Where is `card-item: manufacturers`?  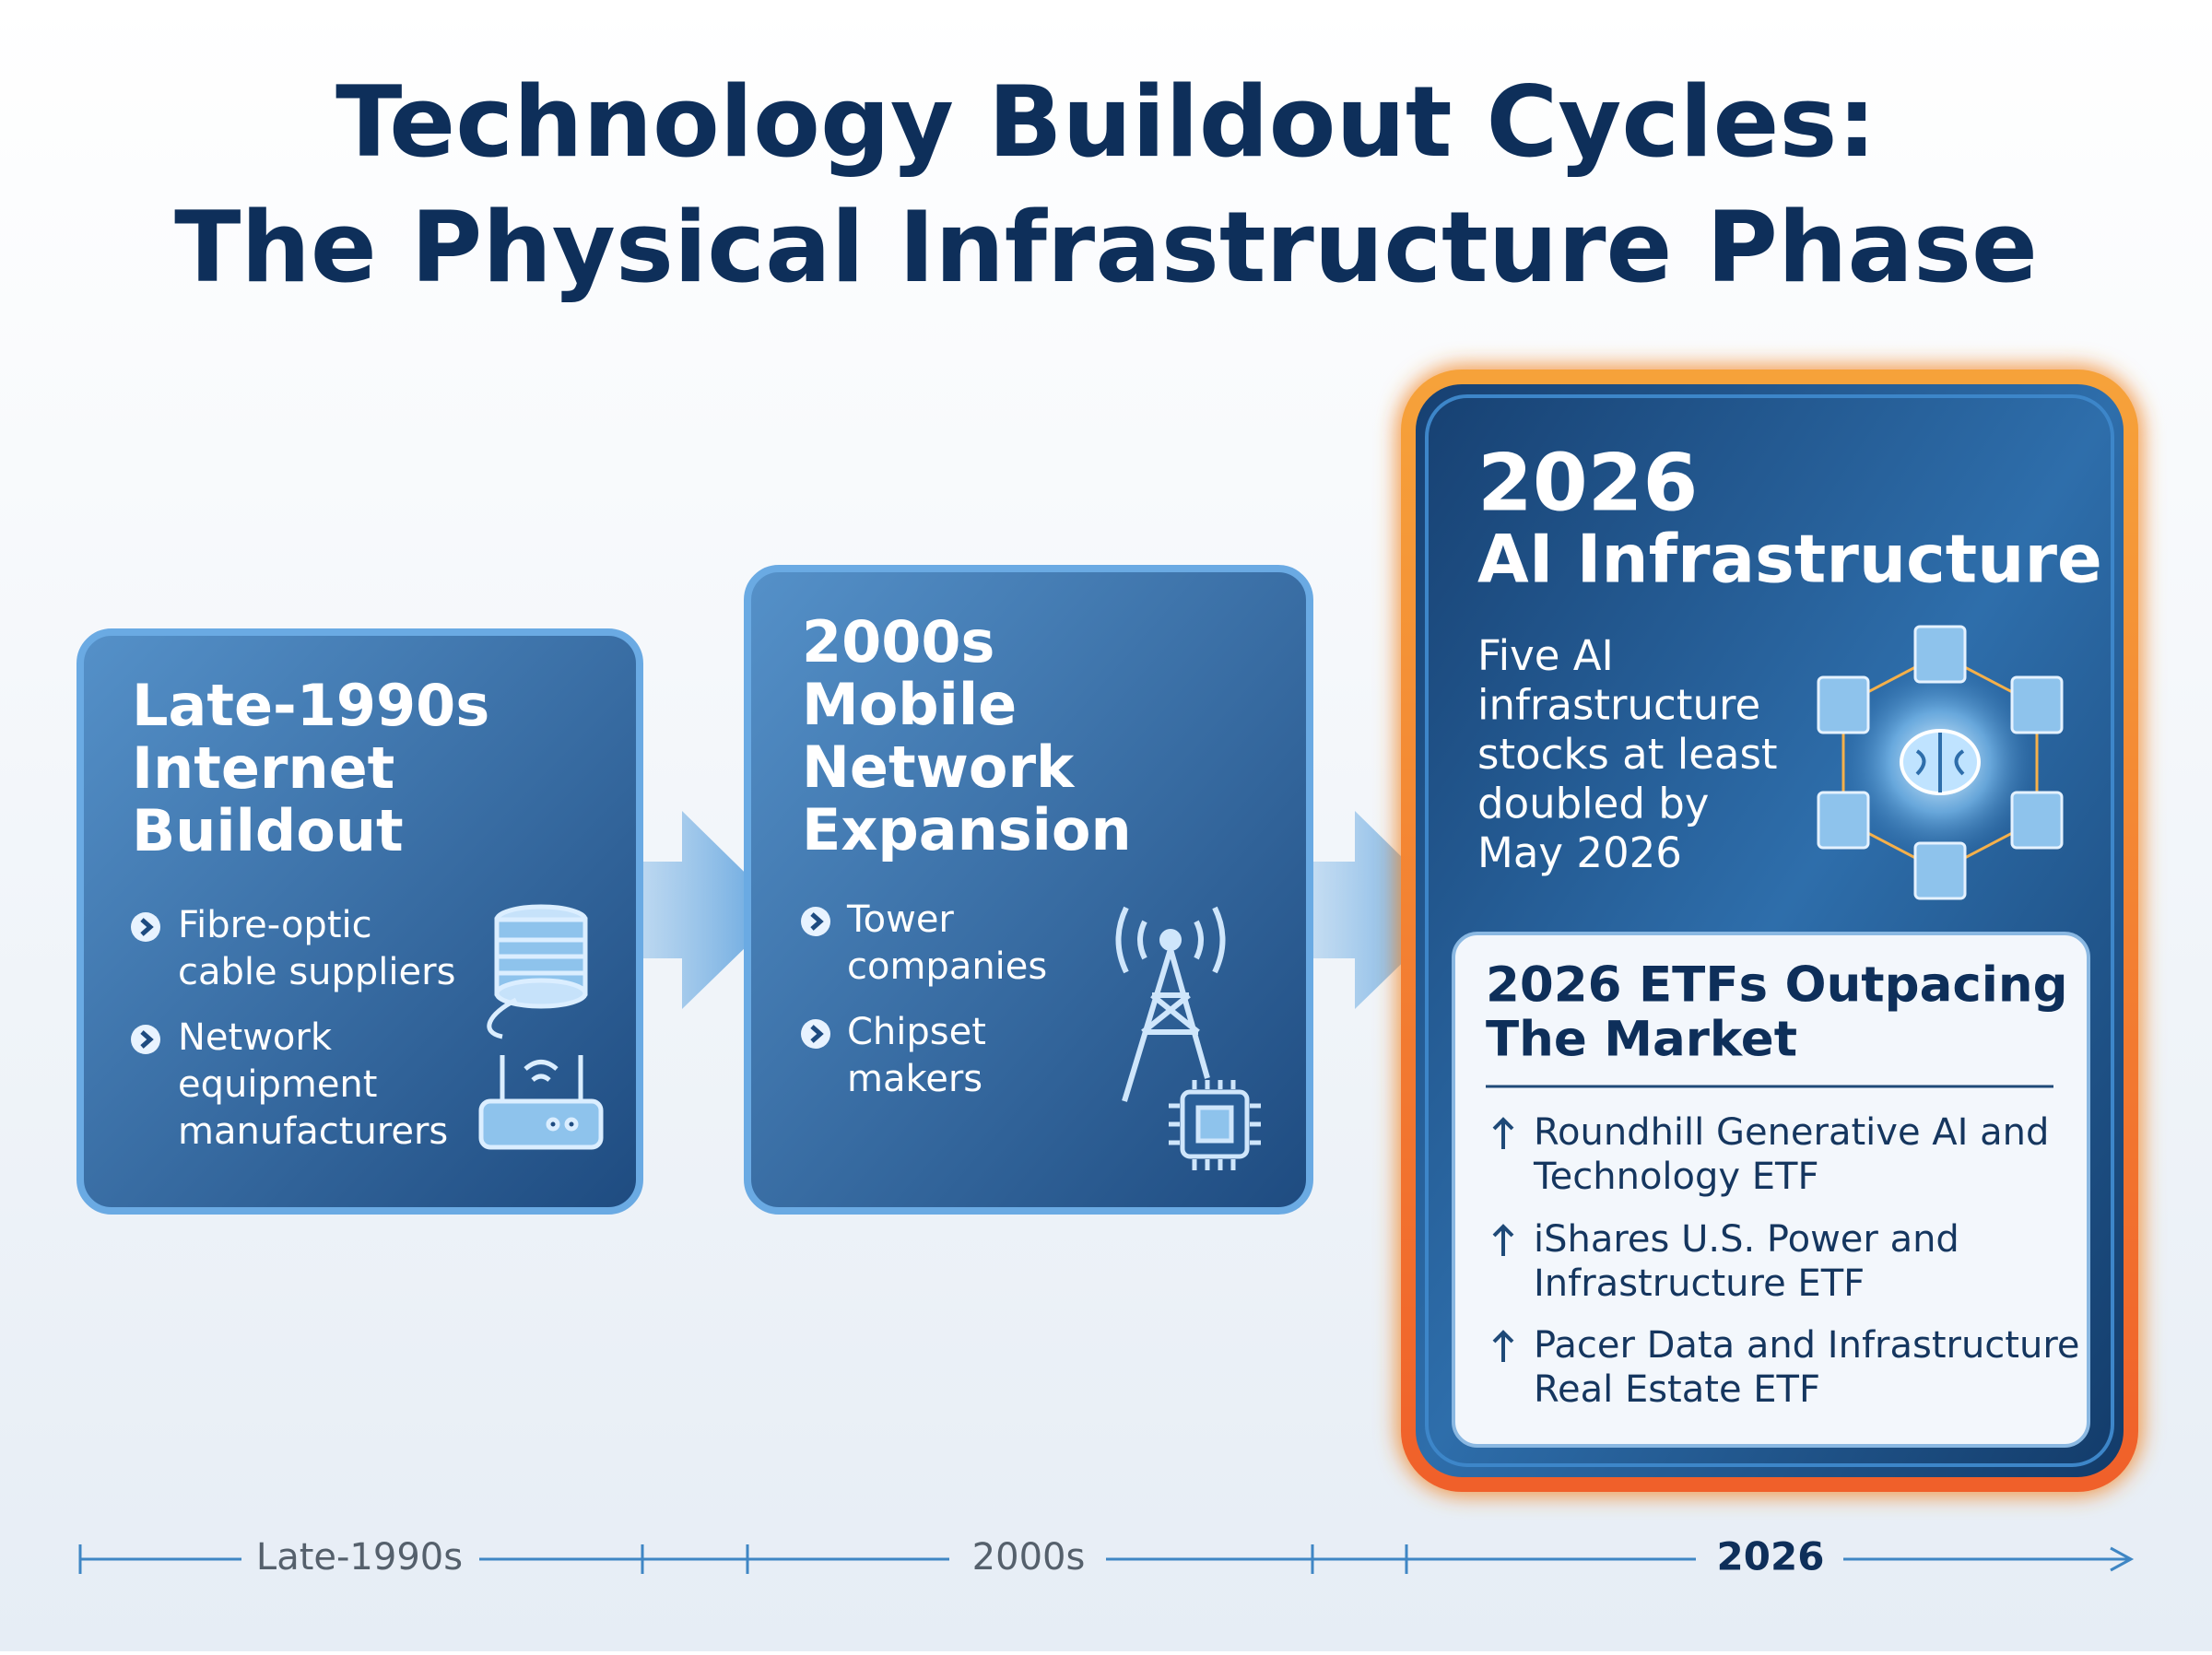 card-item: manufacturers is located at coordinates (313, 1131).